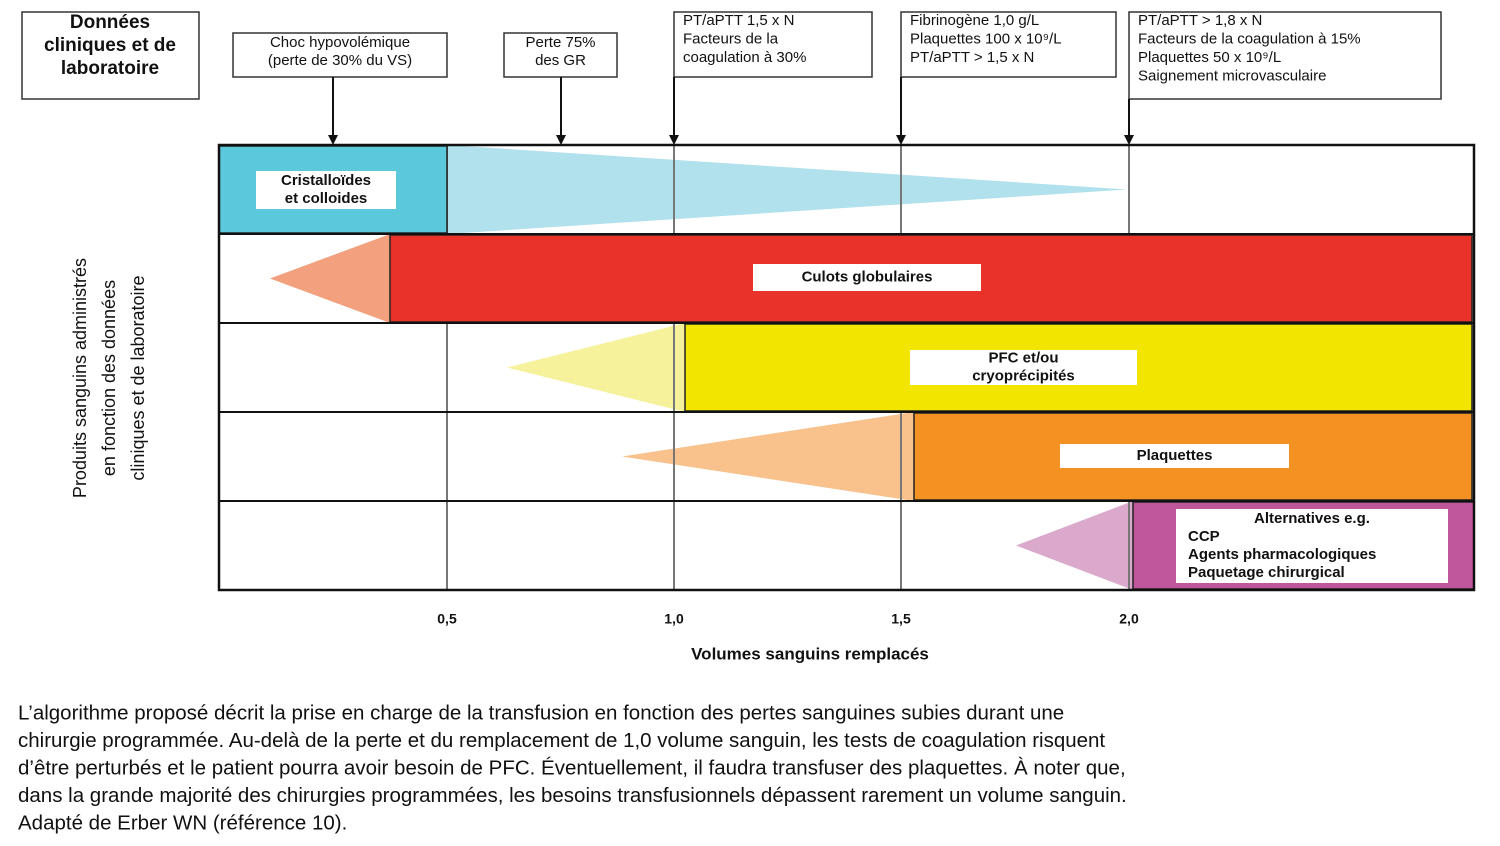 This screenshot has width=1500, height=846. What do you see at coordinates (447, 619) in the screenshot?
I see `x-tick-label: 0,5` at bounding box center [447, 619].